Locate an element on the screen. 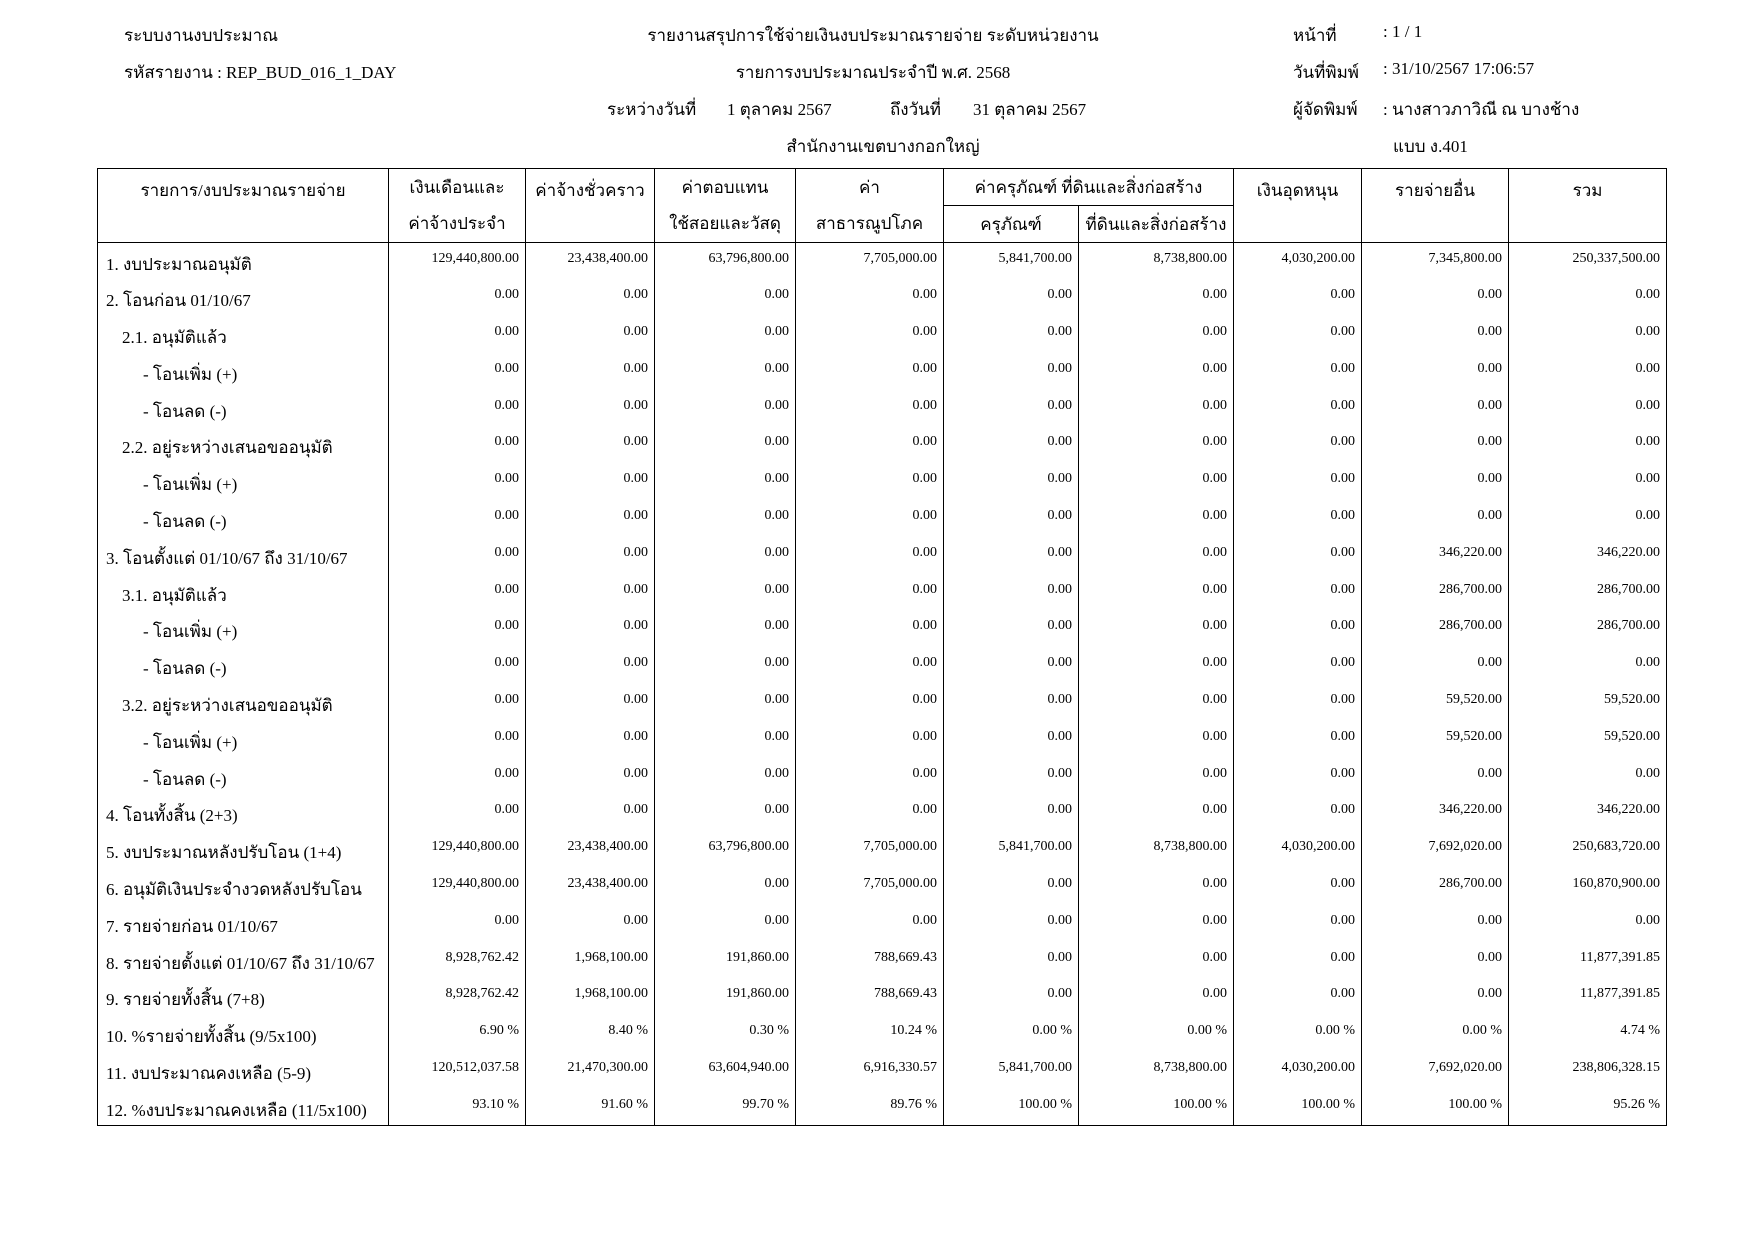  print-date-label: วันที่พิมพ์ is located at coordinates (1326, 72).